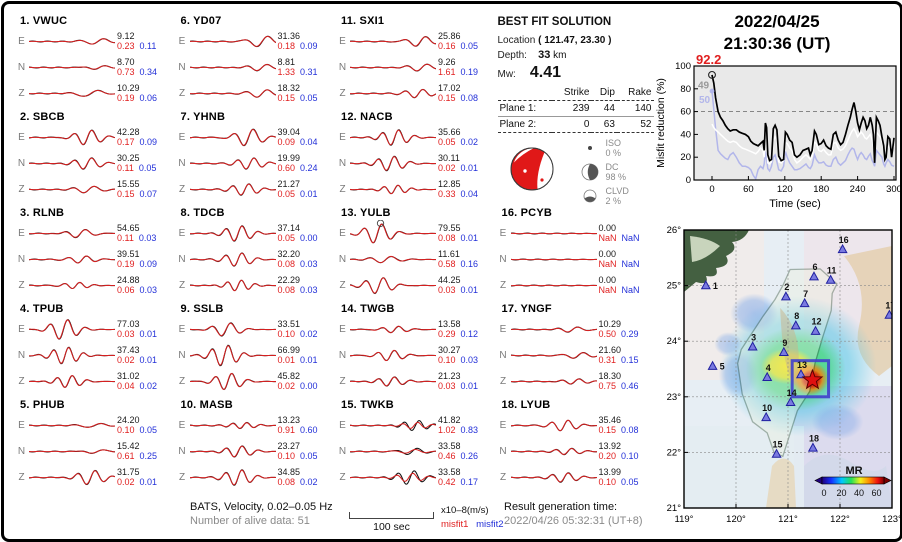  I want to click on svg-text: 120, so click(785, 189).